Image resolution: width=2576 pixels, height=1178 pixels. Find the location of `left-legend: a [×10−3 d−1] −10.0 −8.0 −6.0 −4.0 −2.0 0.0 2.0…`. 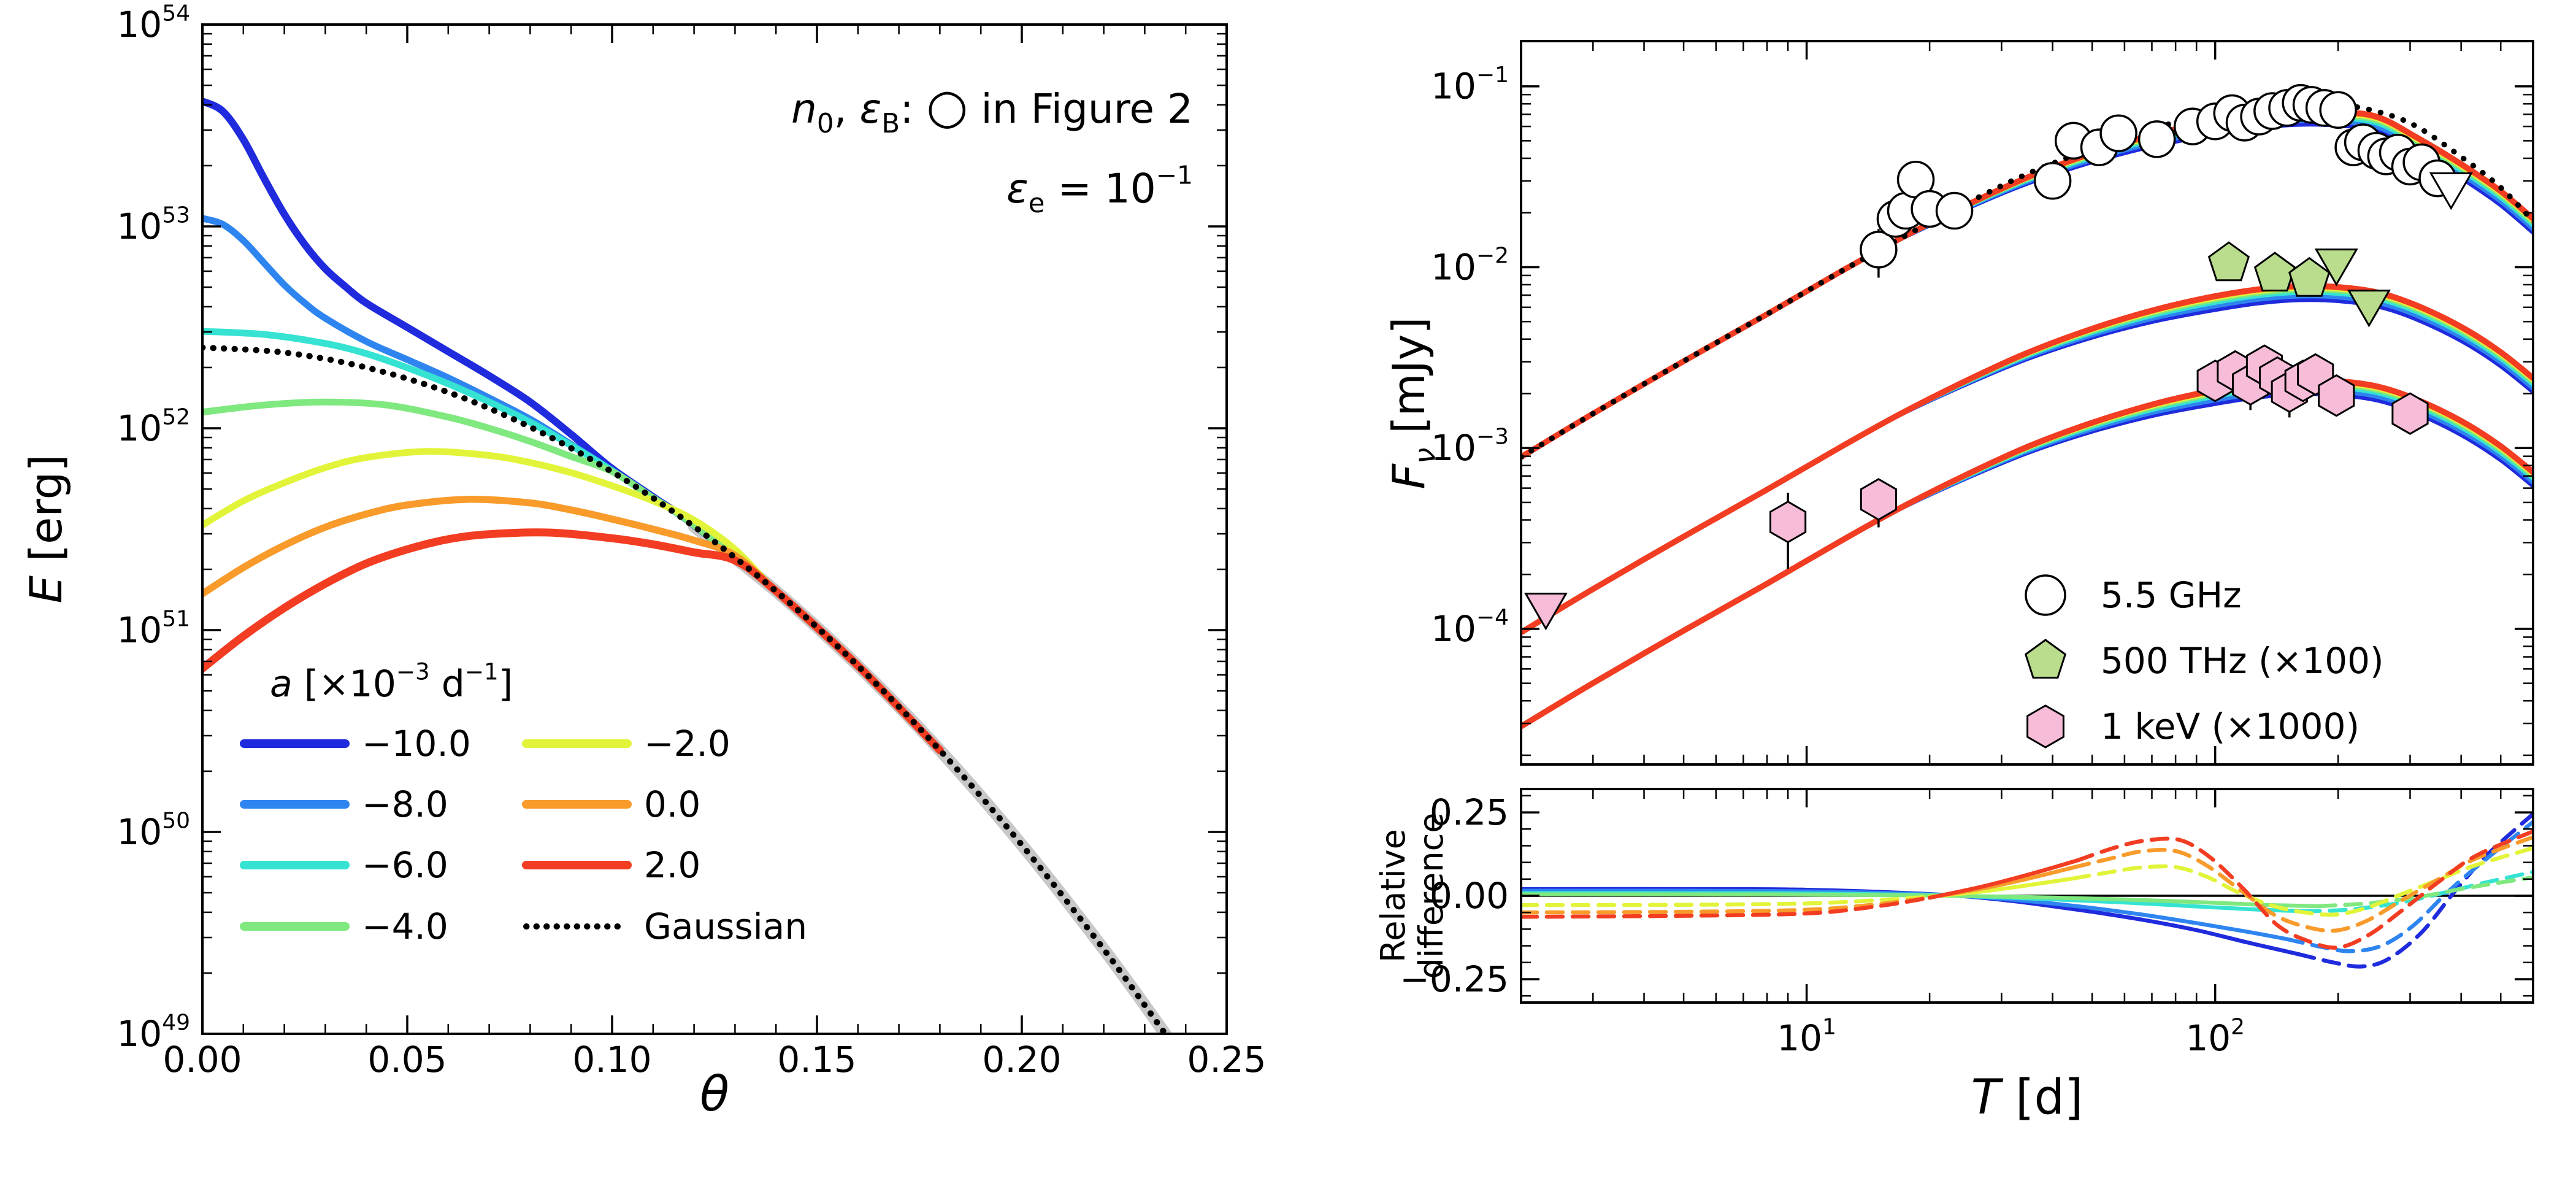

left-legend: a [×10−3 d−1] −10.0 −8.0 −6.0 −4.0 −2.0 0.0 2.0… is located at coordinates (523, 802).